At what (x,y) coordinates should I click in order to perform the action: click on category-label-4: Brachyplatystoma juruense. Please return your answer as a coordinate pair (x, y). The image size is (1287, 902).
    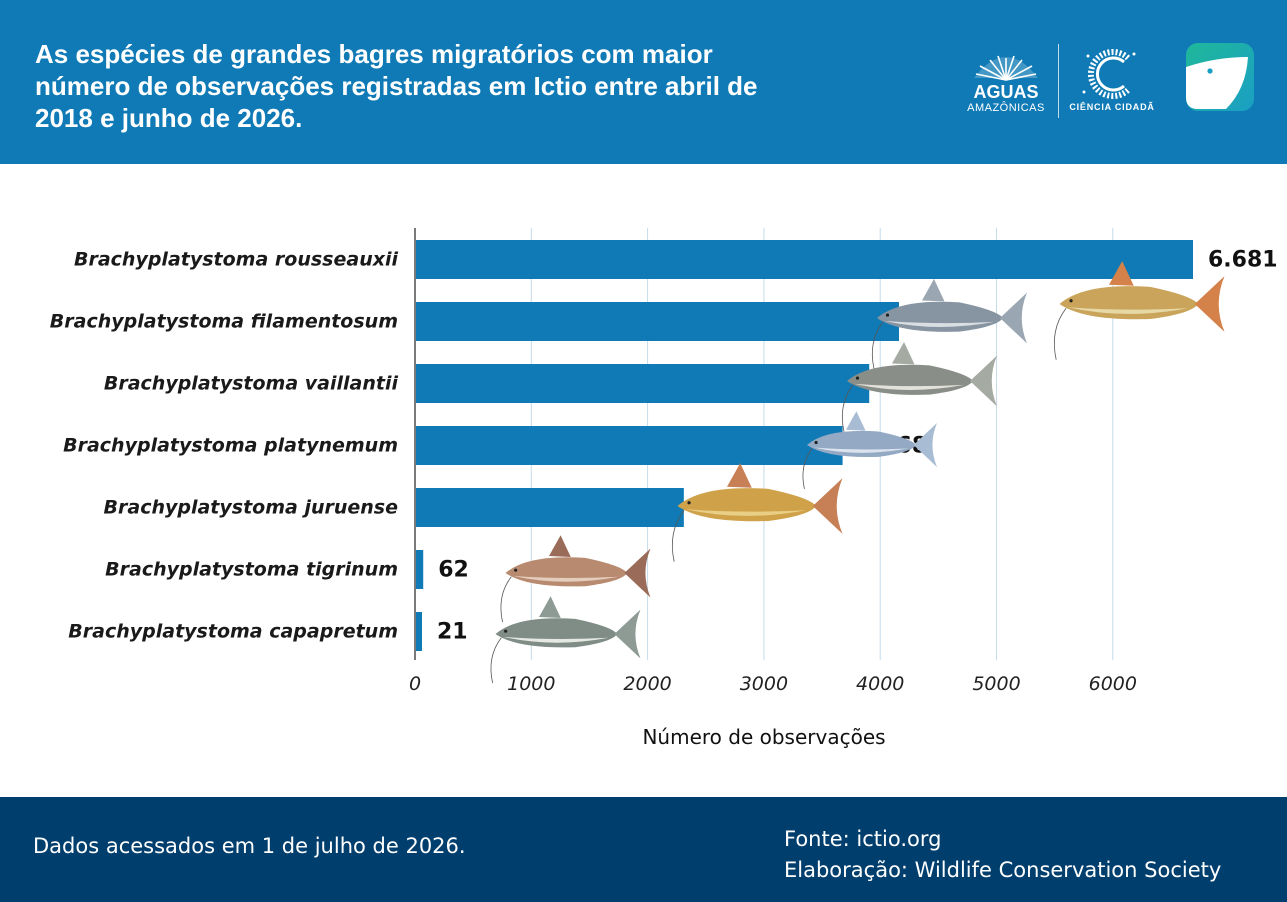
    Looking at the image, I should click on (251, 508).